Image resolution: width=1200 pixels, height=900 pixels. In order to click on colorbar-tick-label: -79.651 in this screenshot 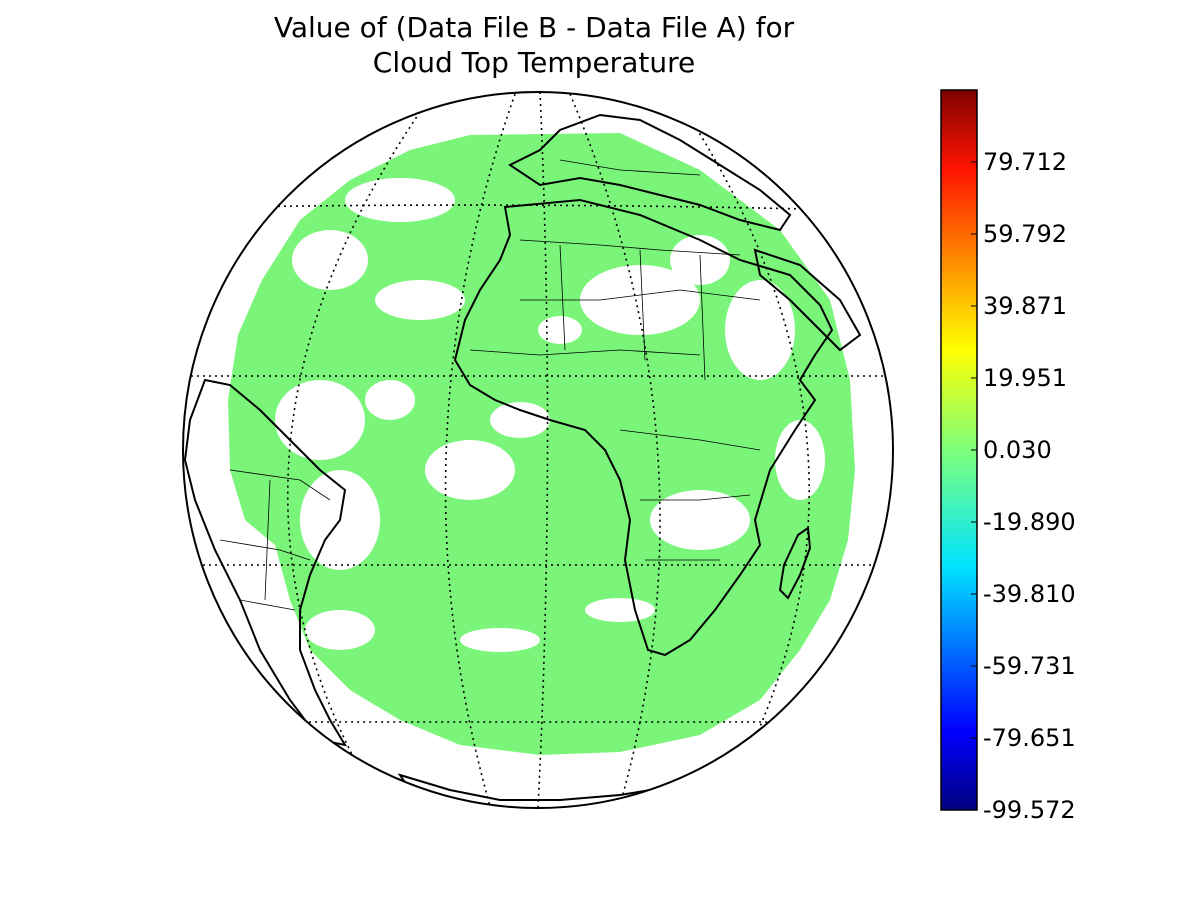, I will do `click(1029, 738)`.